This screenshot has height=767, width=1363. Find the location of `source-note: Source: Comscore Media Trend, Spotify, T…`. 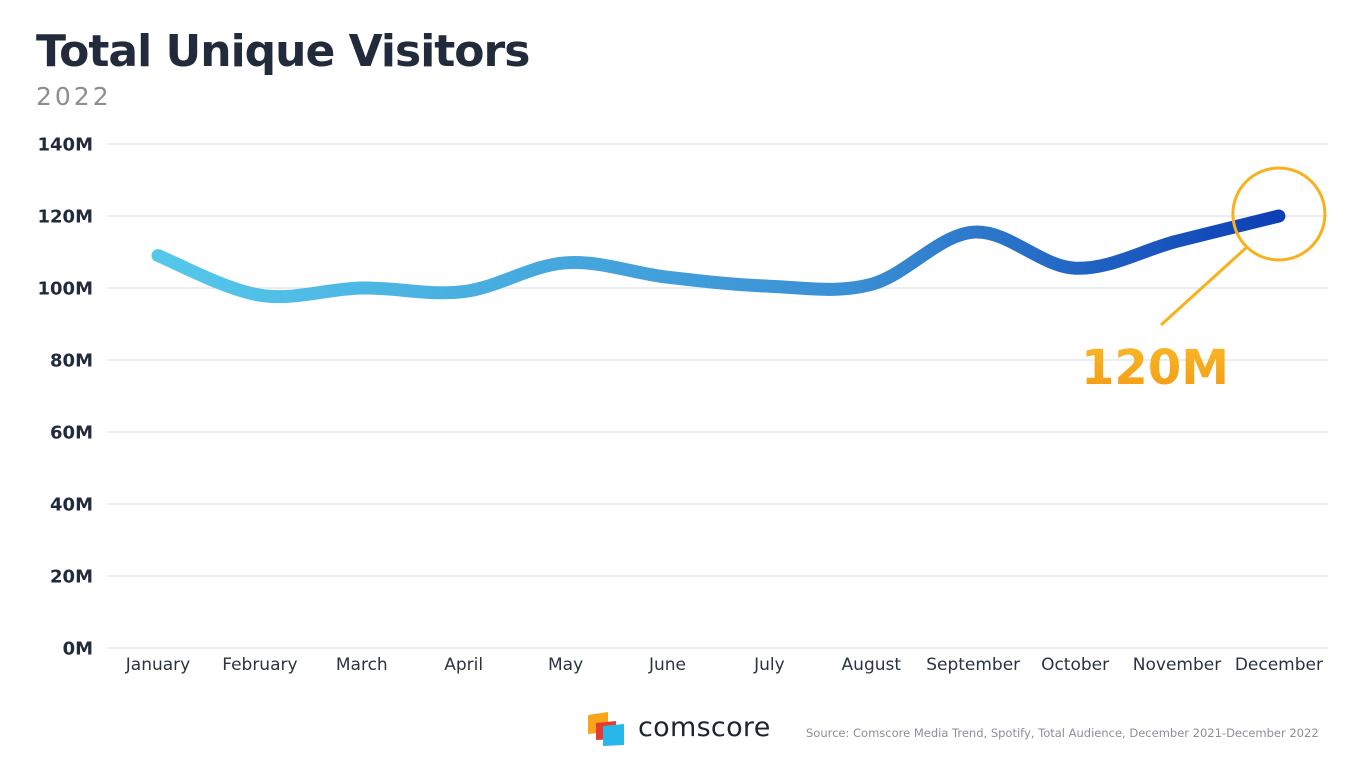

source-note: Source: Comscore Media Trend, Spotify, T… is located at coordinates (1062, 733).